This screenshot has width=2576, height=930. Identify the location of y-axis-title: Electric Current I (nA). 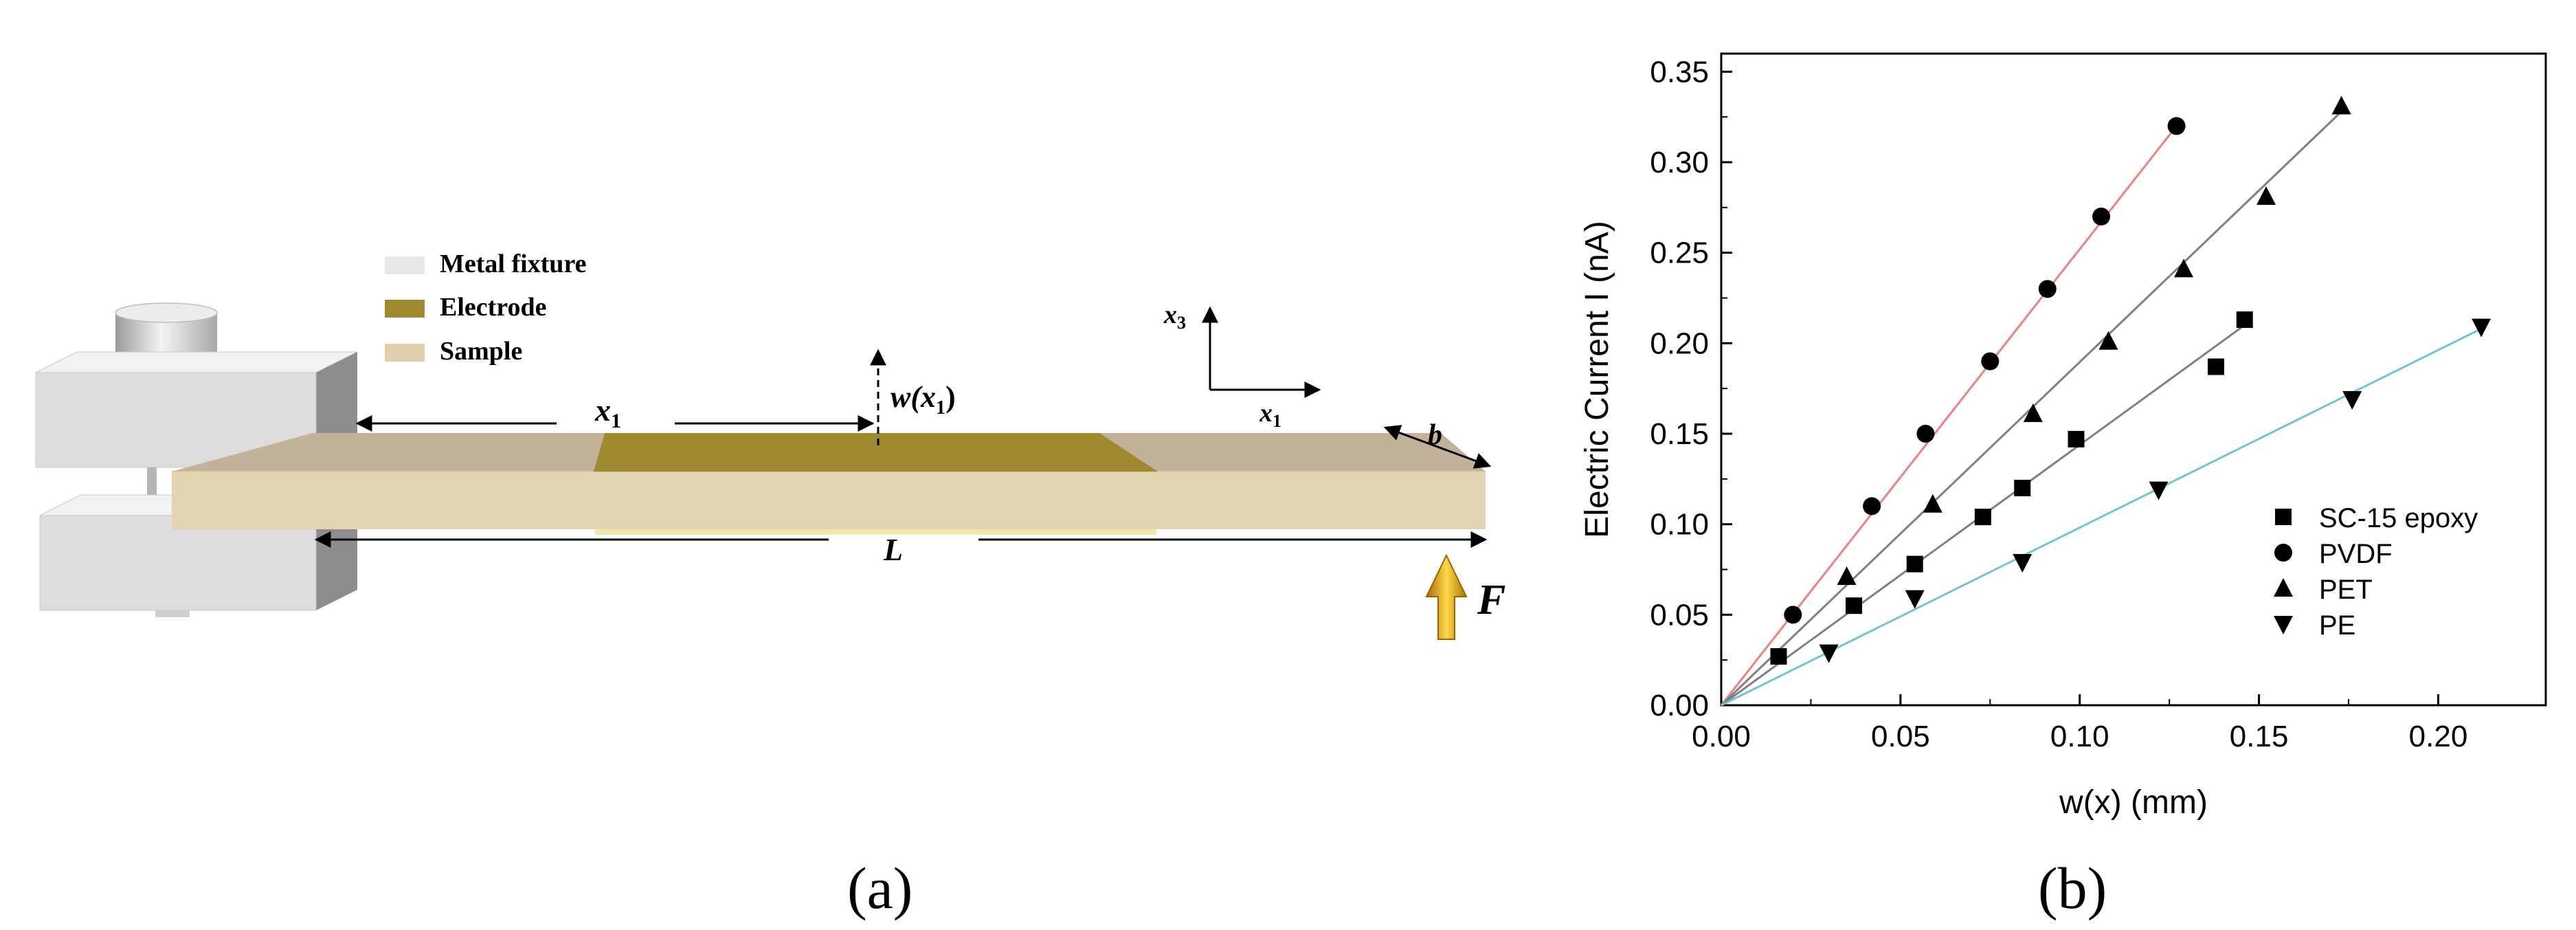
(1597, 379).